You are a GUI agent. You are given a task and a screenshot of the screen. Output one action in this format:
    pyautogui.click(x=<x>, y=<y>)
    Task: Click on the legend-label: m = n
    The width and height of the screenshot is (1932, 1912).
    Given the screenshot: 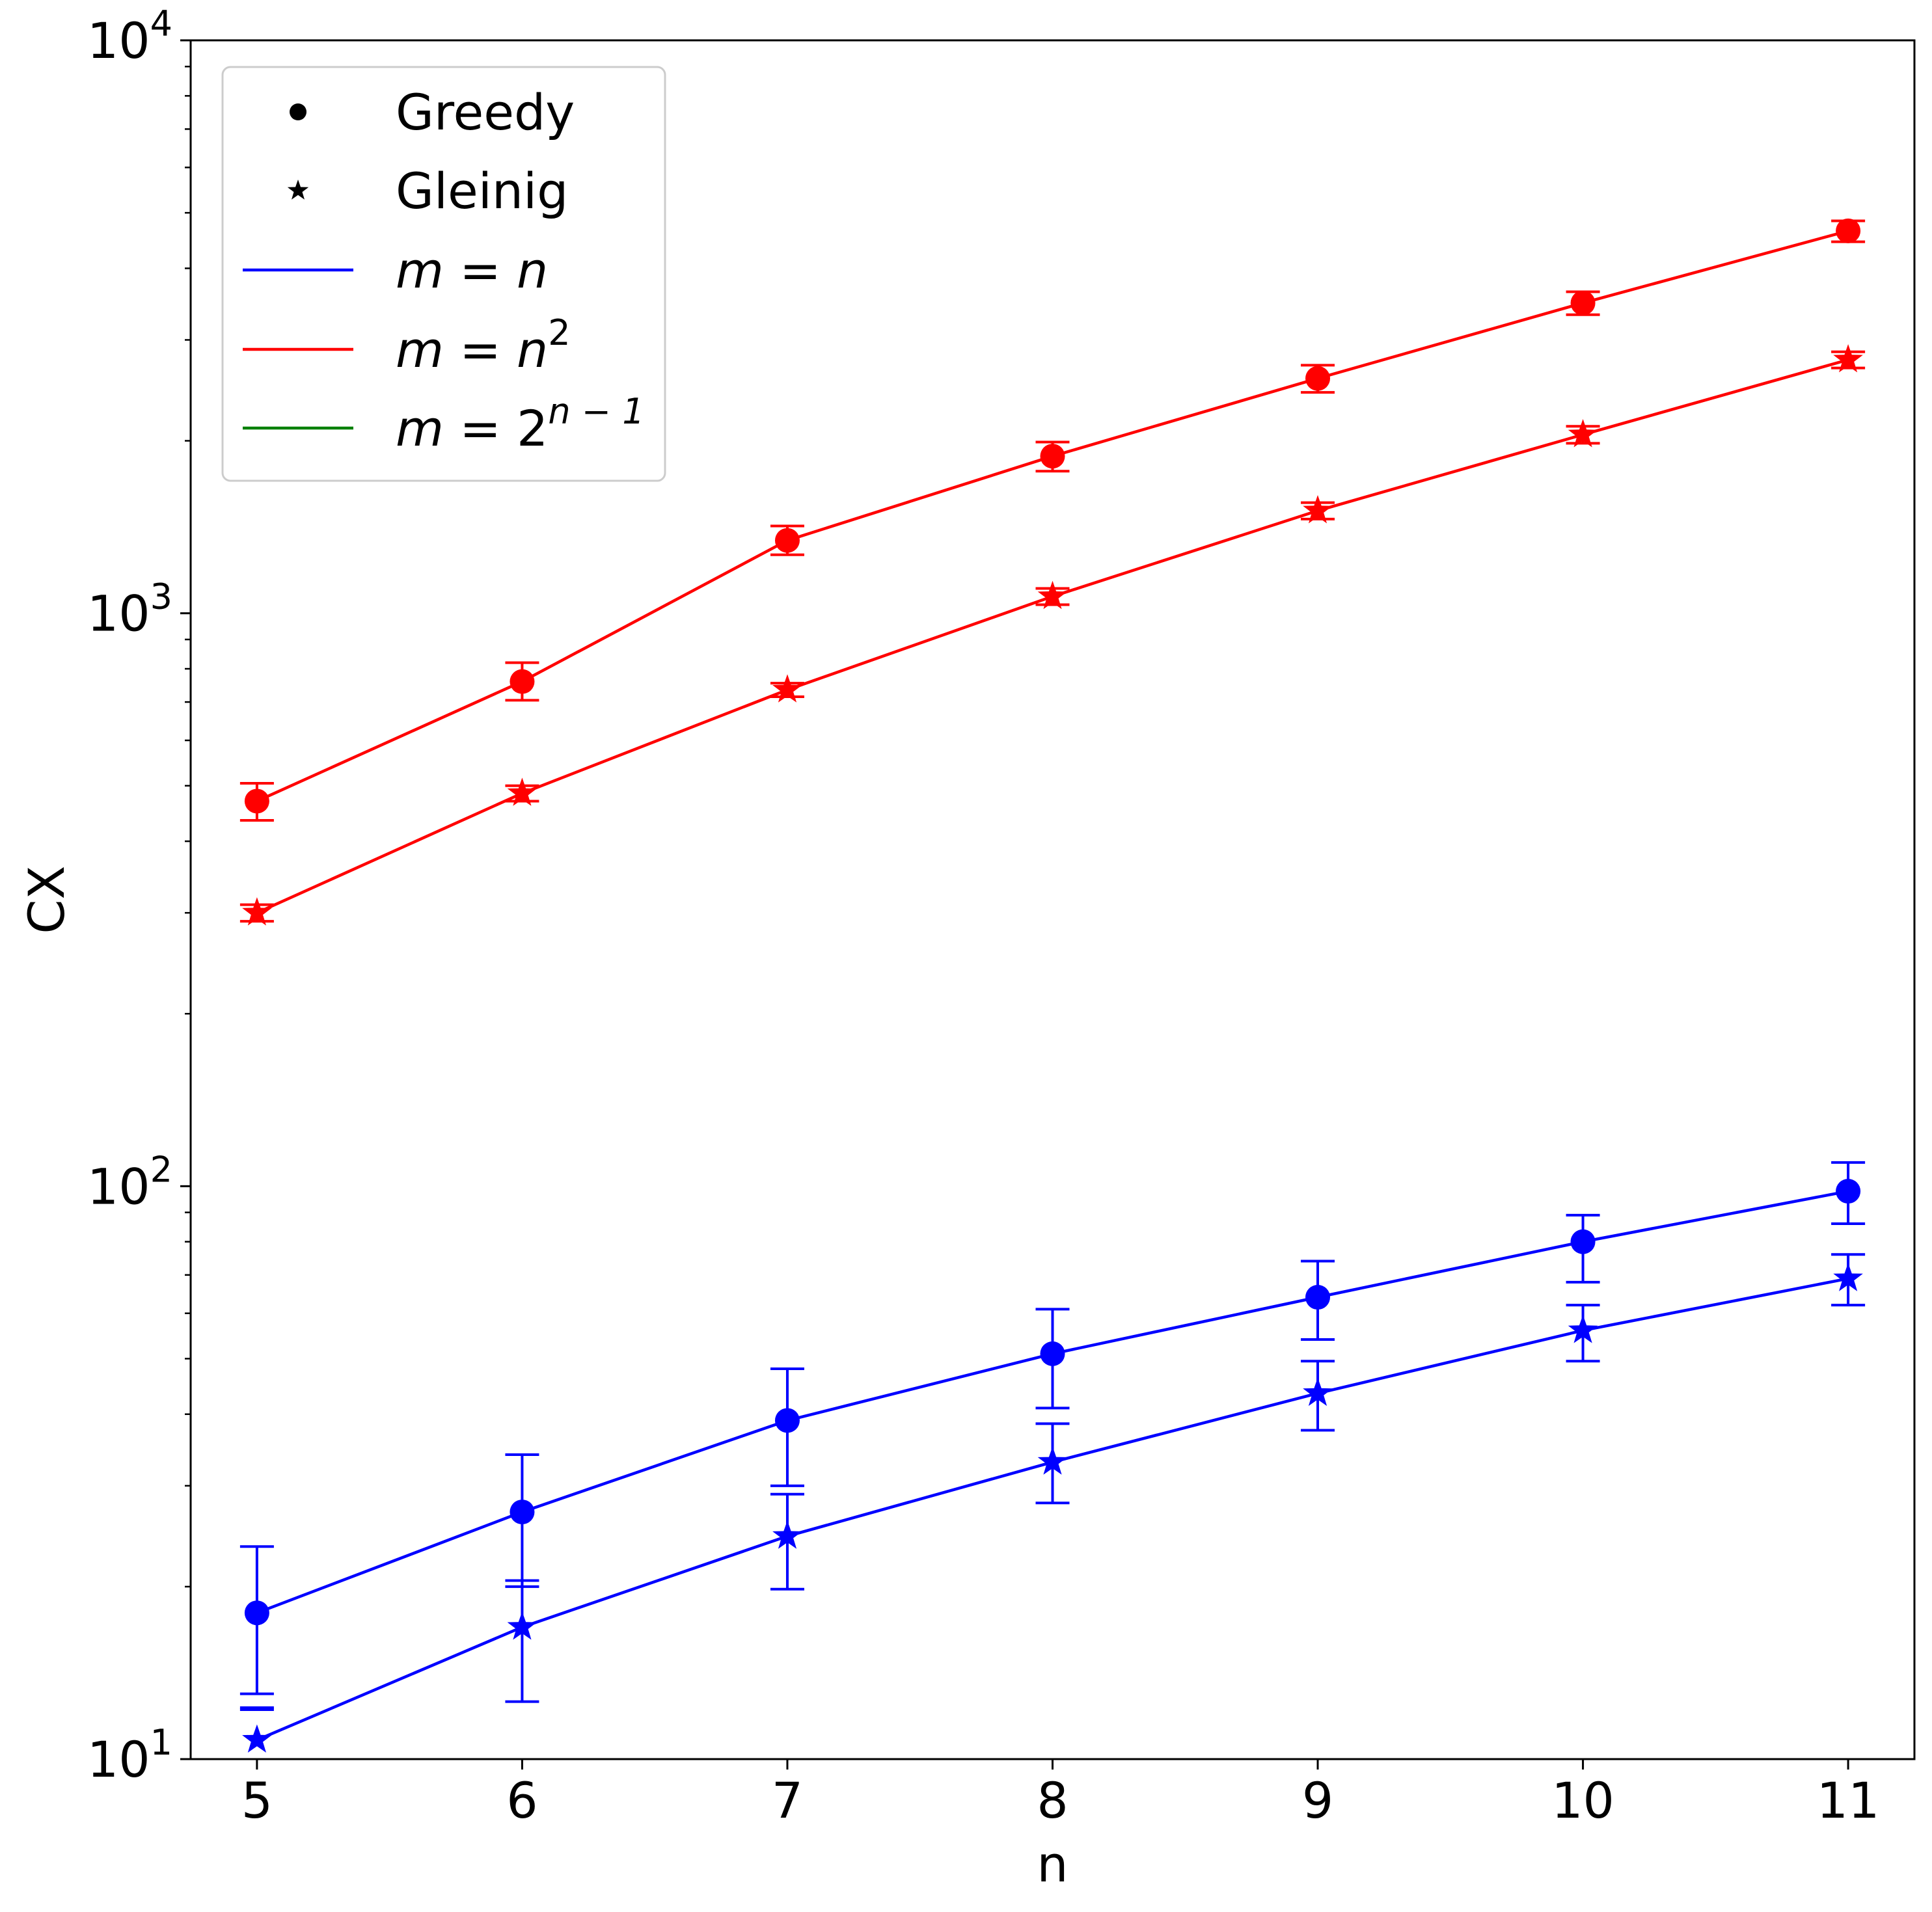 What is the action you would take?
    pyautogui.click(x=472, y=270)
    